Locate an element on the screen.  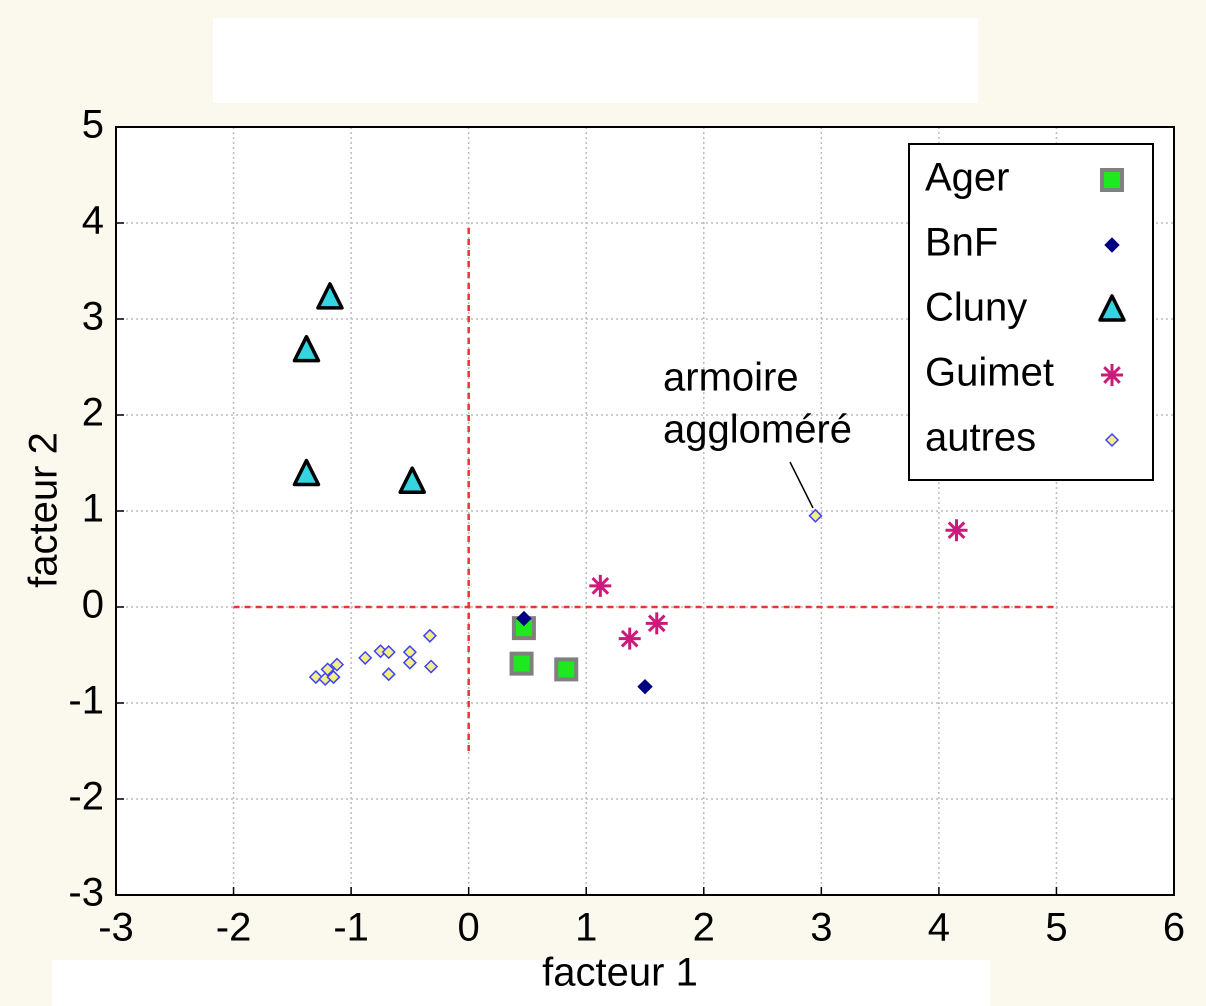
x-tick-label: 4 is located at coordinates (939, 928).